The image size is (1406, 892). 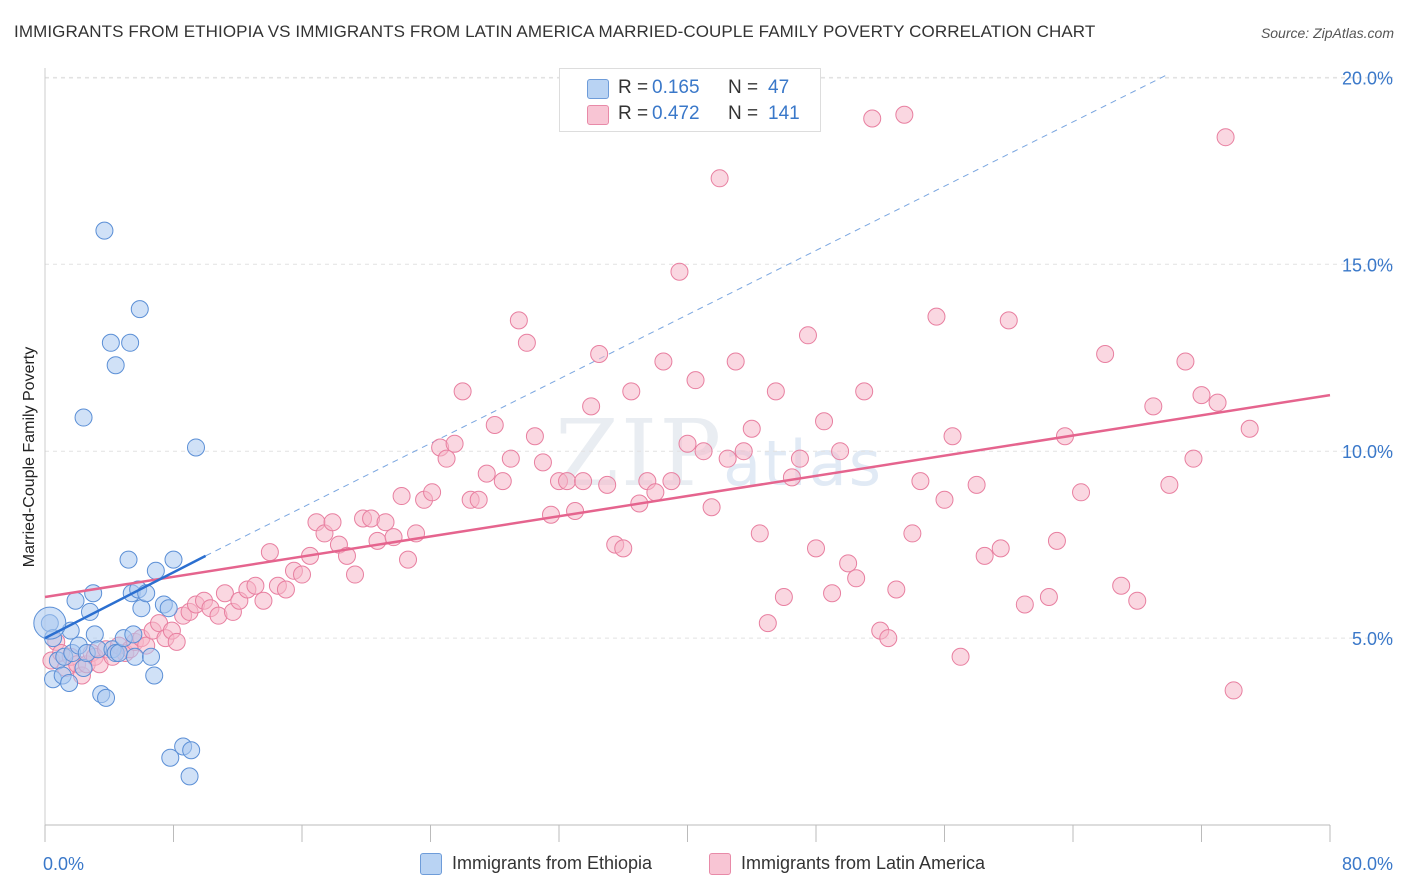 I want to click on ethiopia-legend-swatch, so click(x=431, y=864).